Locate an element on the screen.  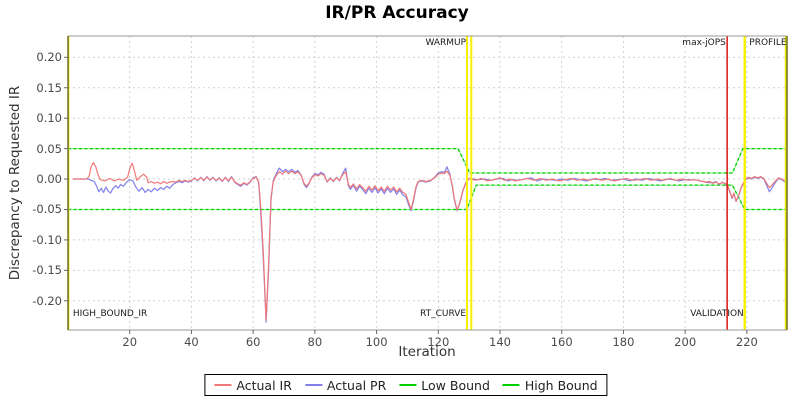
marker-label-max-jops: max-jOPS is located at coordinates (704, 43).